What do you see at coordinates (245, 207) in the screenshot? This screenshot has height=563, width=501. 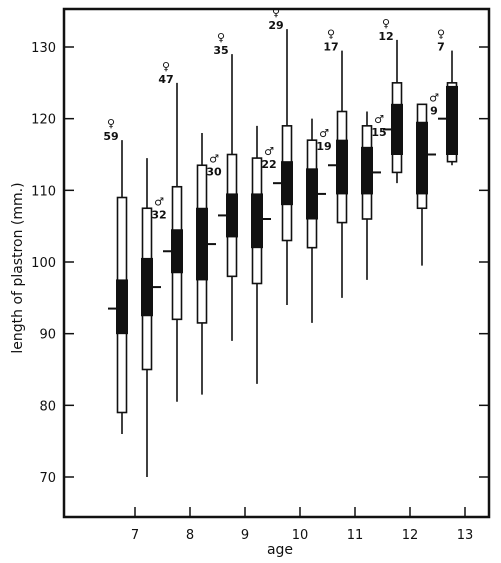 I see `age-group-9: ♀35 ♂22` at bounding box center [245, 207].